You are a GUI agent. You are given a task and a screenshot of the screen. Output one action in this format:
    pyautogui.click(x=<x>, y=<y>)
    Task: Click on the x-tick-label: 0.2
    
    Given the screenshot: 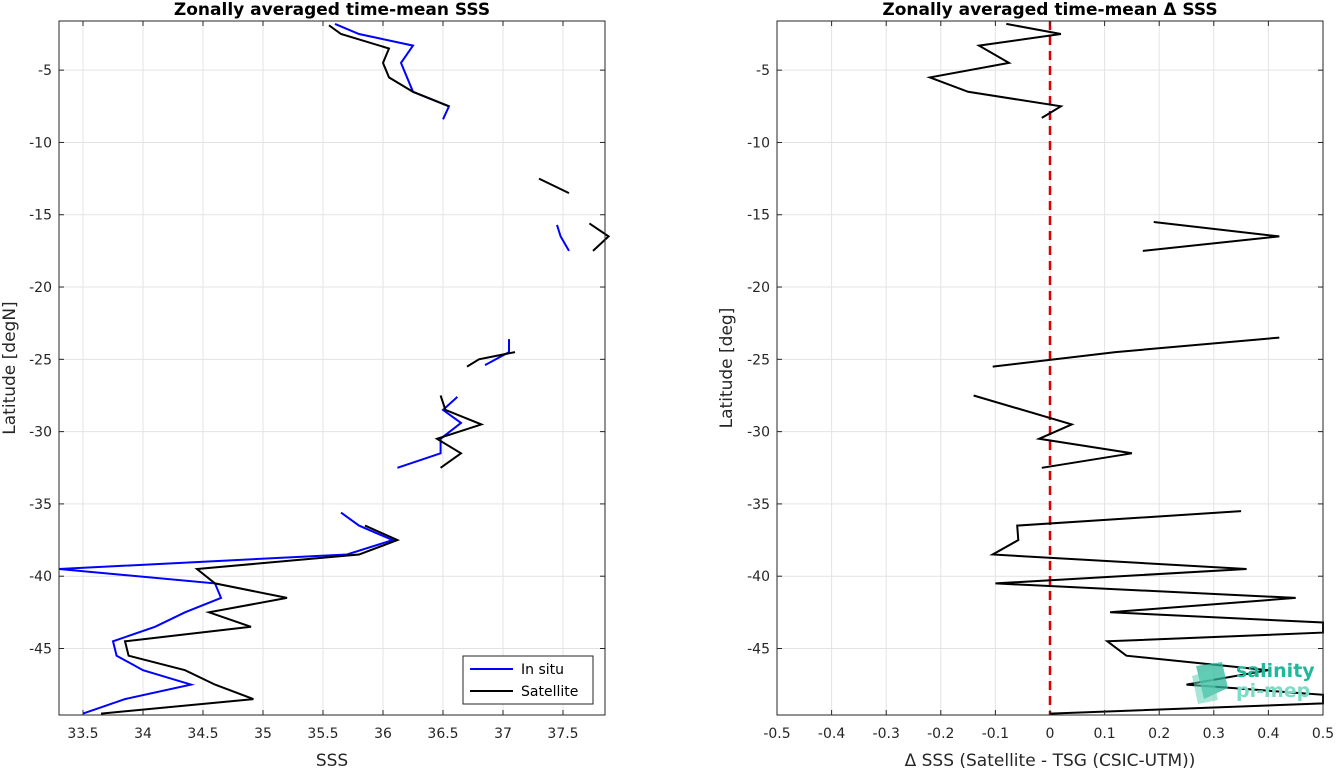 What is the action you would take?
    pyautogui.click(x=1159, y=734)
    